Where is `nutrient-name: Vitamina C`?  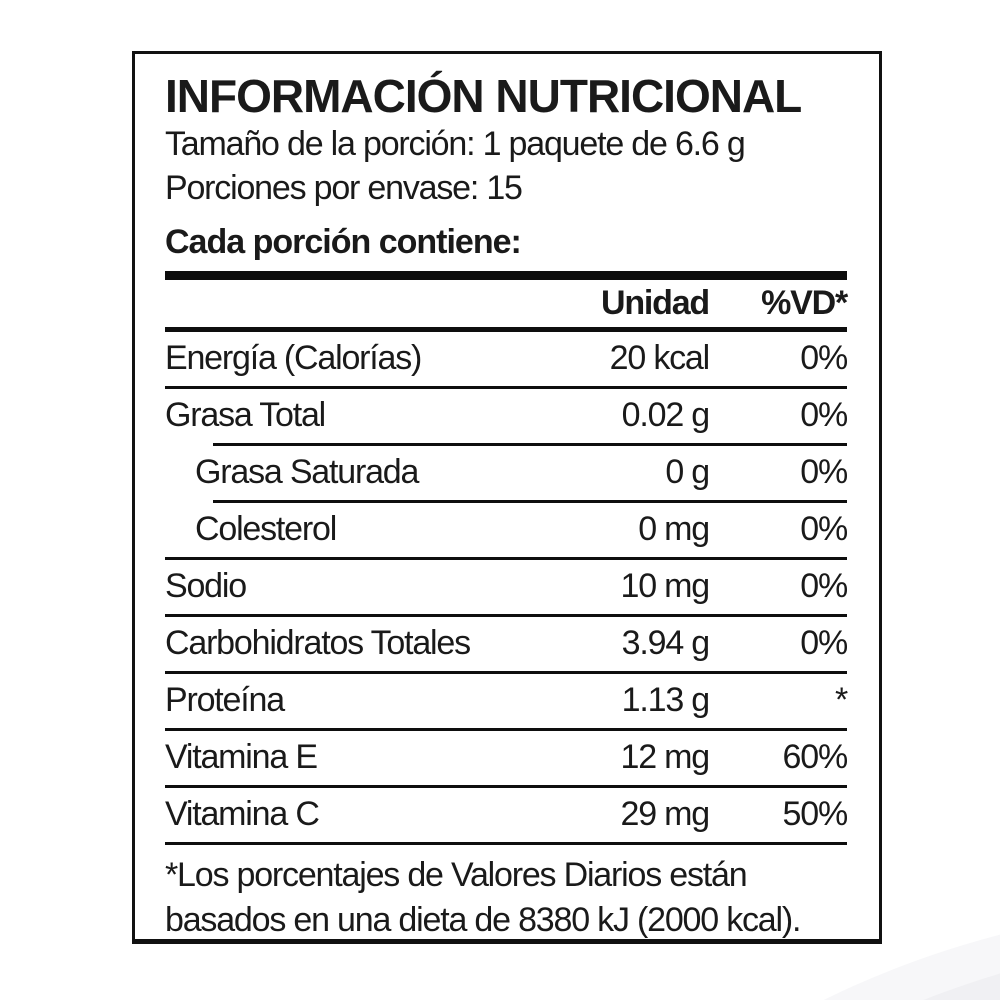 nutrient-name: Vitamina C is located at coordinates (242, 814).